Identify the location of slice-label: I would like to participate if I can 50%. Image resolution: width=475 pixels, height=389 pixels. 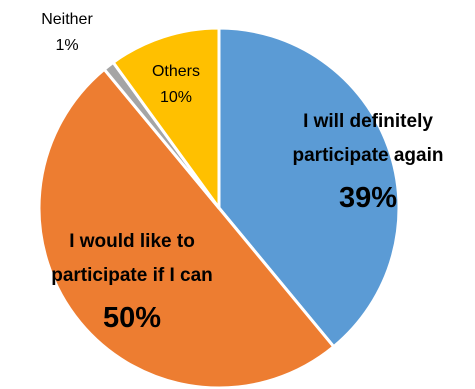
(132, 282).